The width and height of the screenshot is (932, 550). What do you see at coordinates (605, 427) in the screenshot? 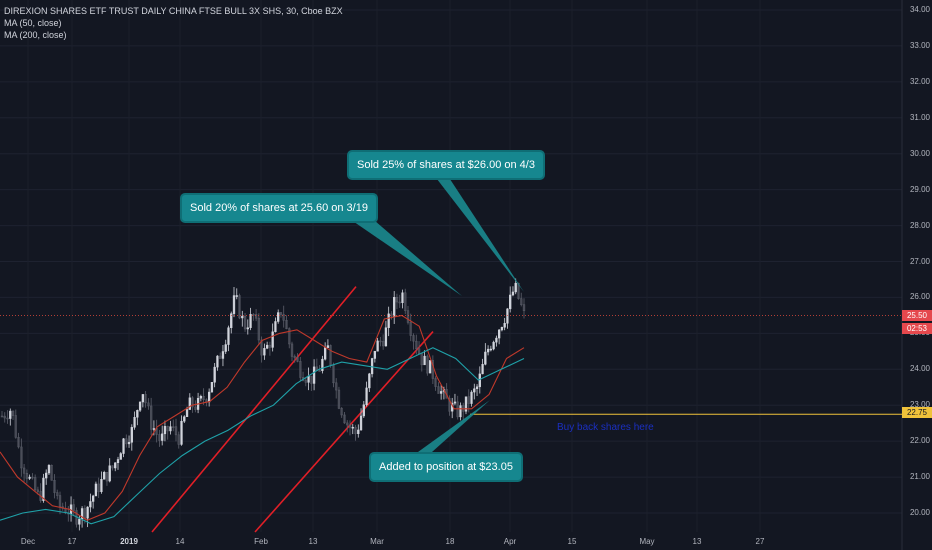
I see `buy-back-note: Buy back shares here` at bounding box center [605, 427].